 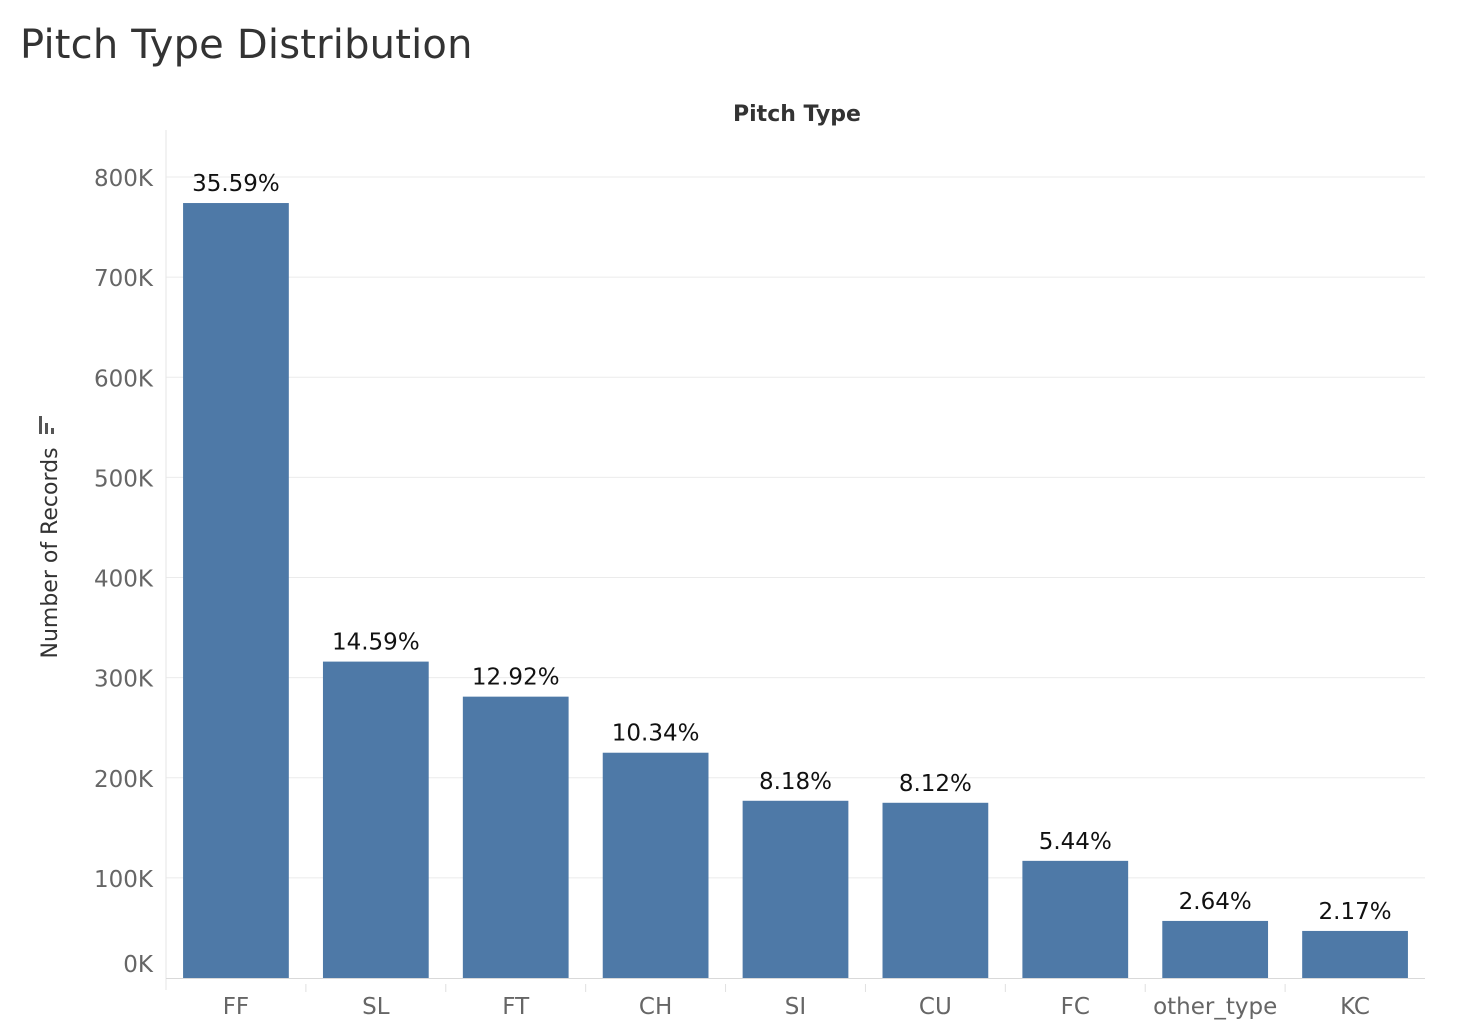 What do you see at coordinates (236, 184) in the screenshot?
I see `data-label: 35.59%` at bounding box center [236, 184].